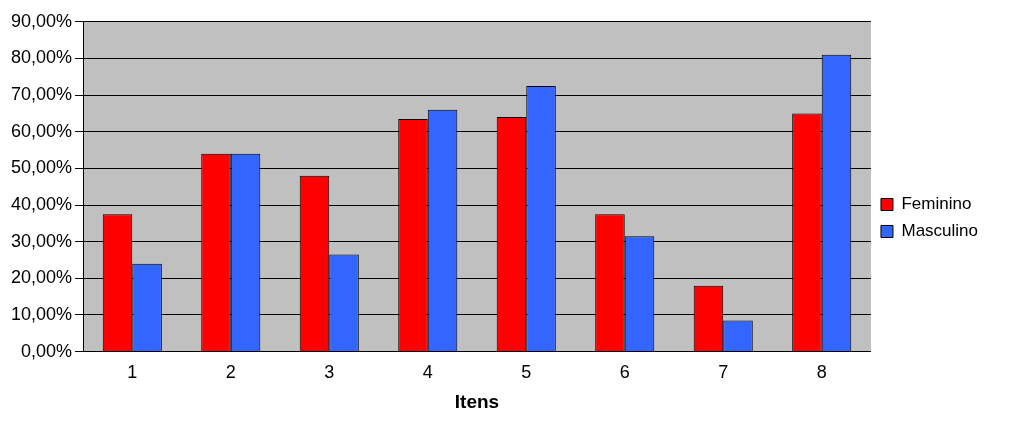  Describe the element at coordinates (41, 167) in the screenshot. I see `y-tick-label: 50,00%` at that location.